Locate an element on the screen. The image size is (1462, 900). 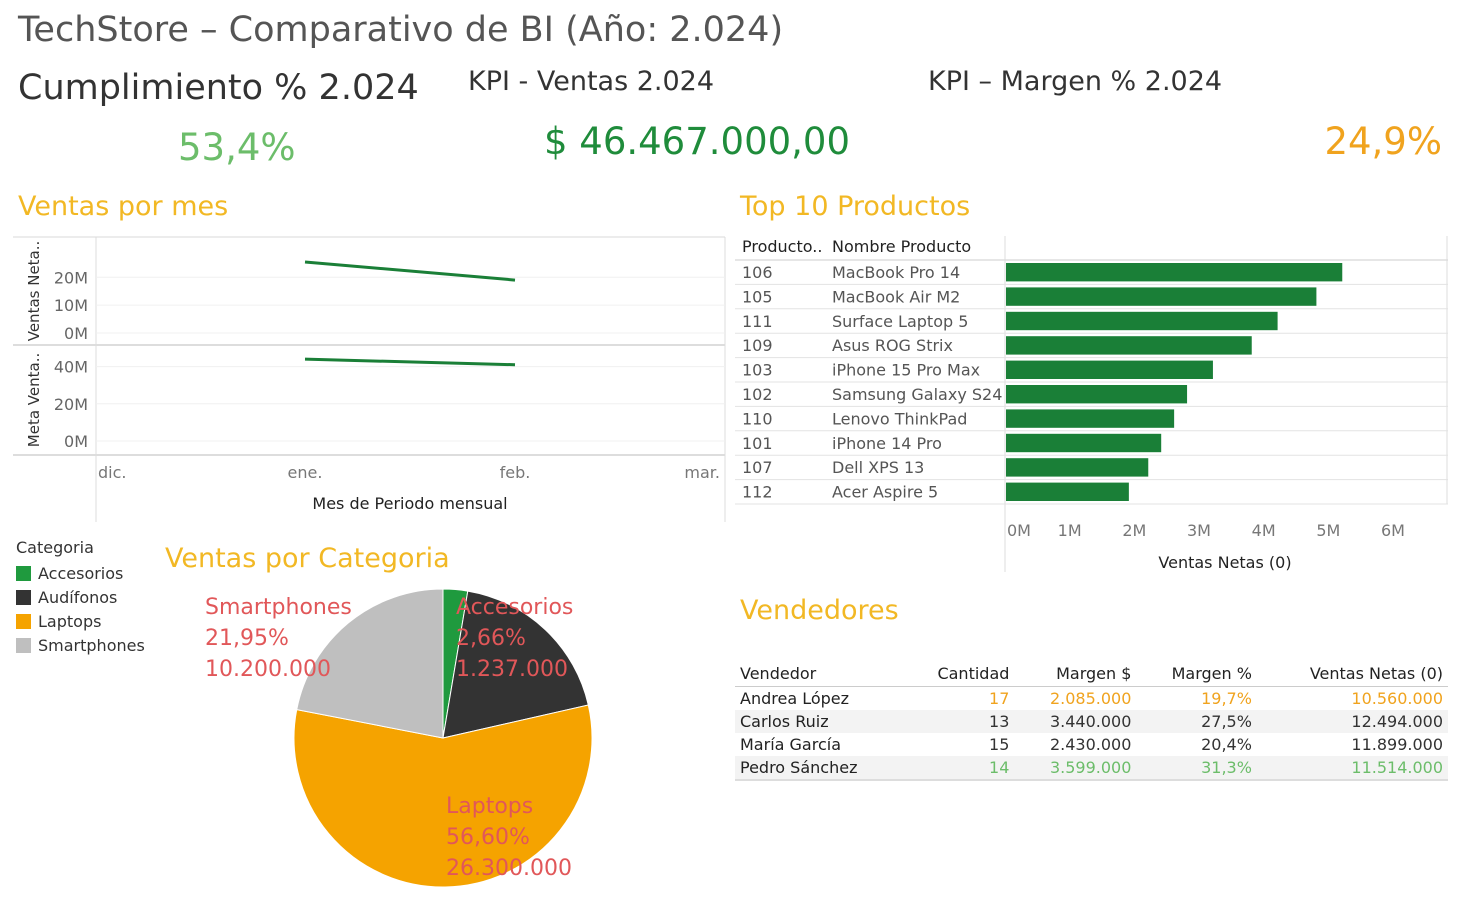
legend-item: Accesorios is located at coordinates (80, 573).